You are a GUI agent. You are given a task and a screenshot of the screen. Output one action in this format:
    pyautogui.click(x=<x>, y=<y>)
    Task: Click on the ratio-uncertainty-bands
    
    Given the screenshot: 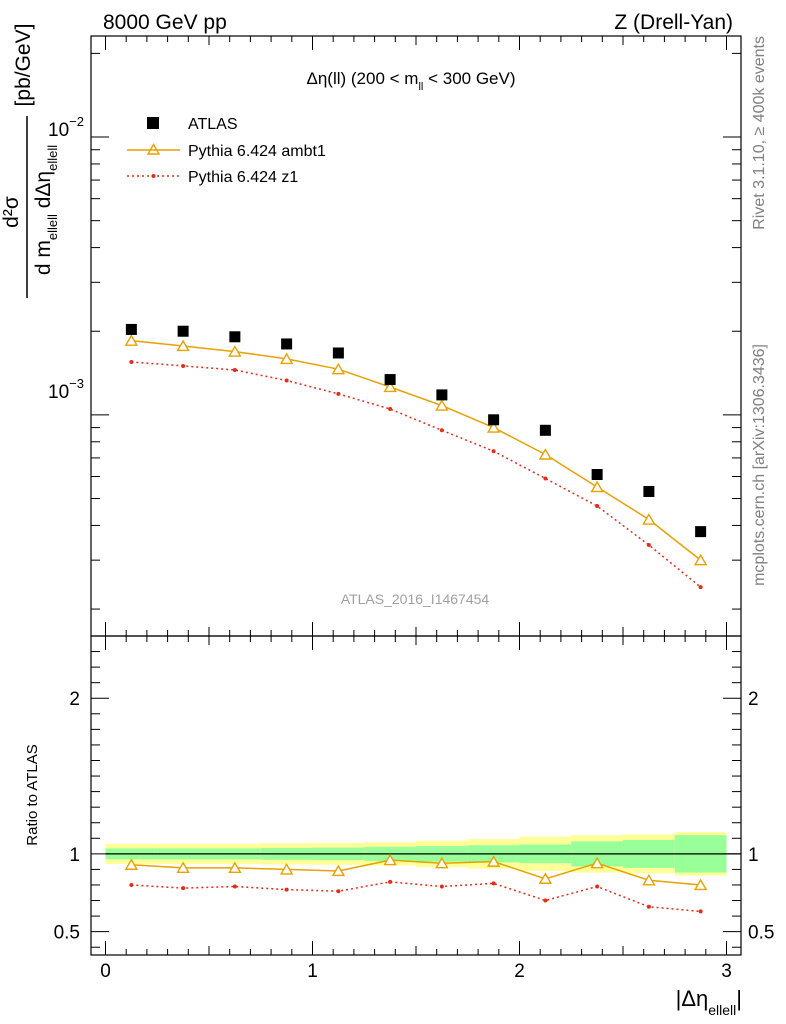 What is the action you would take?
    pyautogui.click(x=423, y=854)
    